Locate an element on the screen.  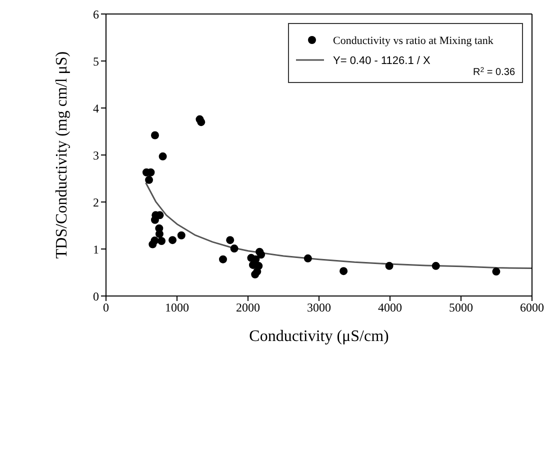
y-tick-label: 4 is located at coordinates (96, 108).